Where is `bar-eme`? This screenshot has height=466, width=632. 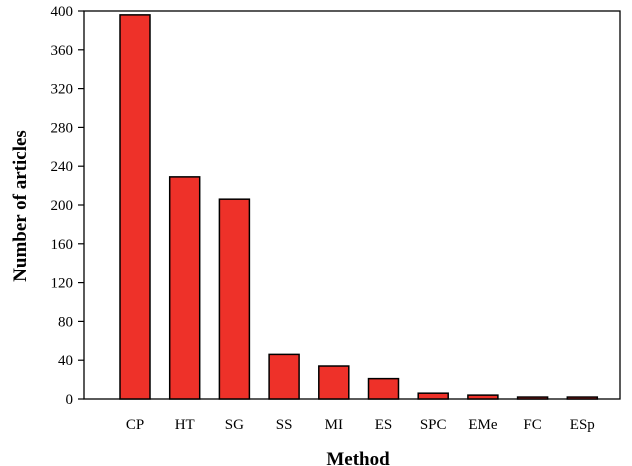
bar-eme is located at coordinates (483, 397).